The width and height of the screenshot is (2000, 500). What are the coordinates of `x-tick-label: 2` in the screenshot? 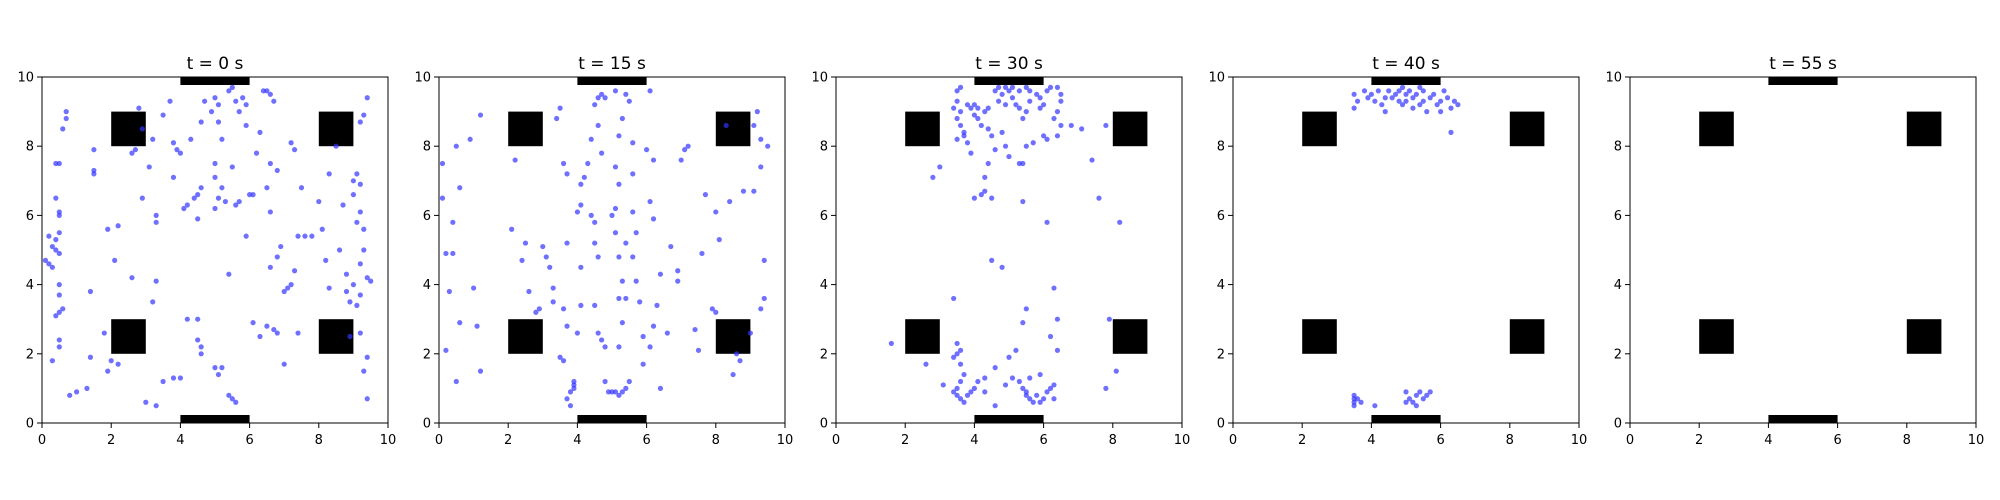 It's located at (905, 440).